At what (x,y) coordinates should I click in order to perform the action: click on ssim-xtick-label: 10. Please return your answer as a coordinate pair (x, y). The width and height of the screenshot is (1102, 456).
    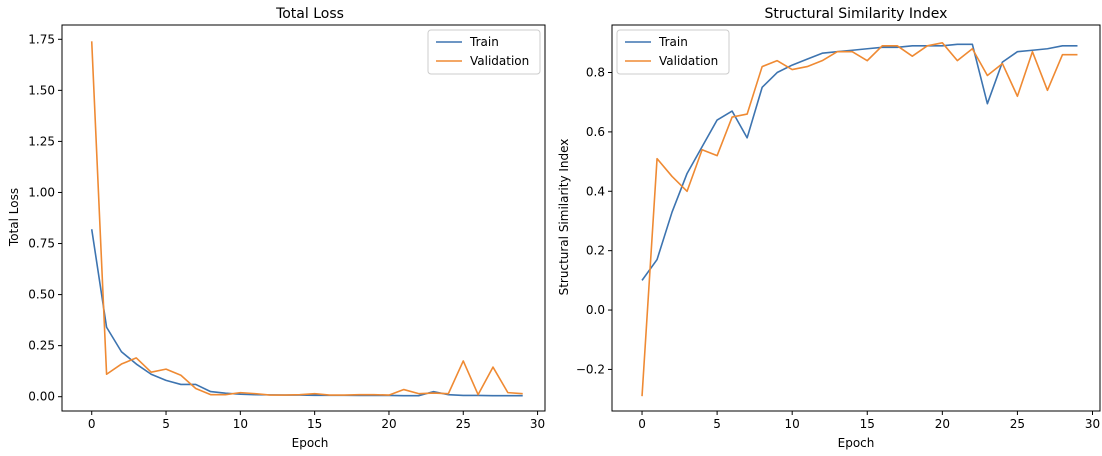
    Looking at the image, I should click on (792, 424).